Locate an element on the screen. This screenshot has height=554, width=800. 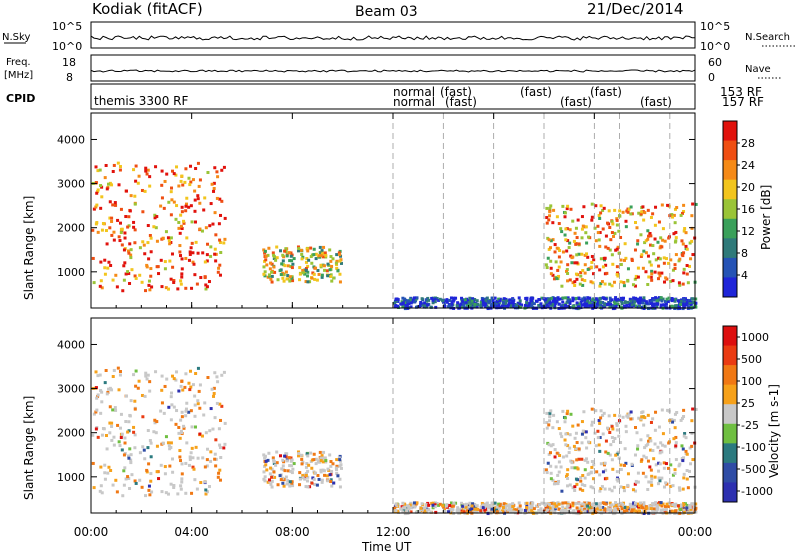
vel-cb-label-0: 1000 is located at coordinates (755, 337).